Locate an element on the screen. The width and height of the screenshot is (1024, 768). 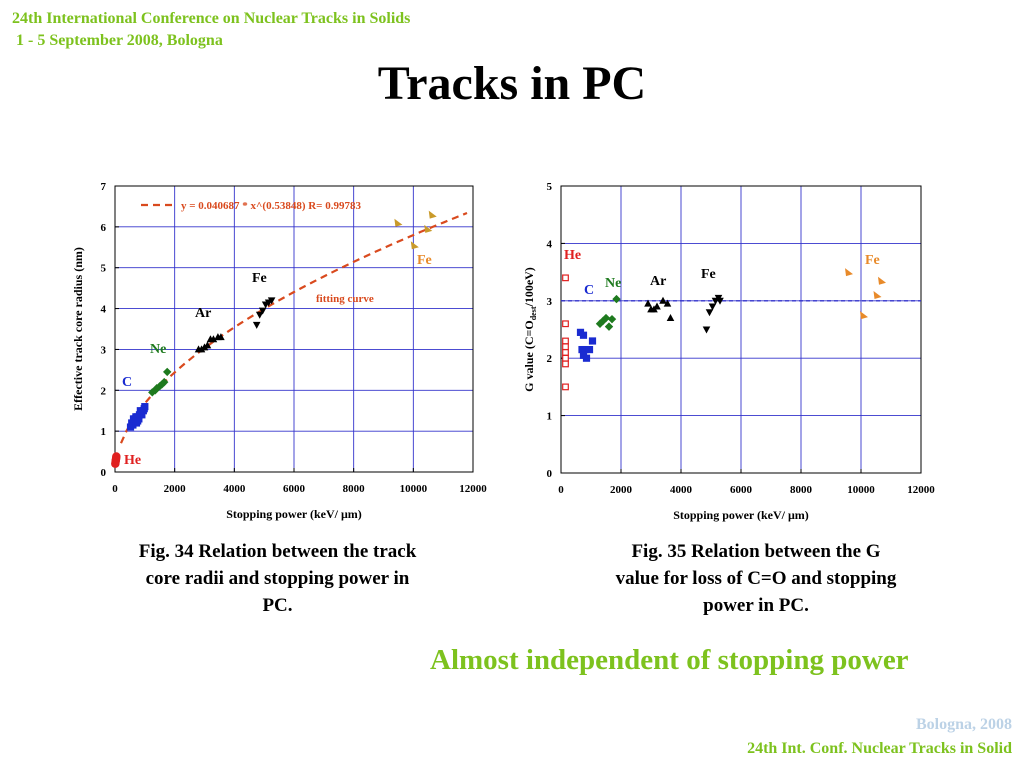
y-tick-label: 6 is located at coordinates (104, 228).